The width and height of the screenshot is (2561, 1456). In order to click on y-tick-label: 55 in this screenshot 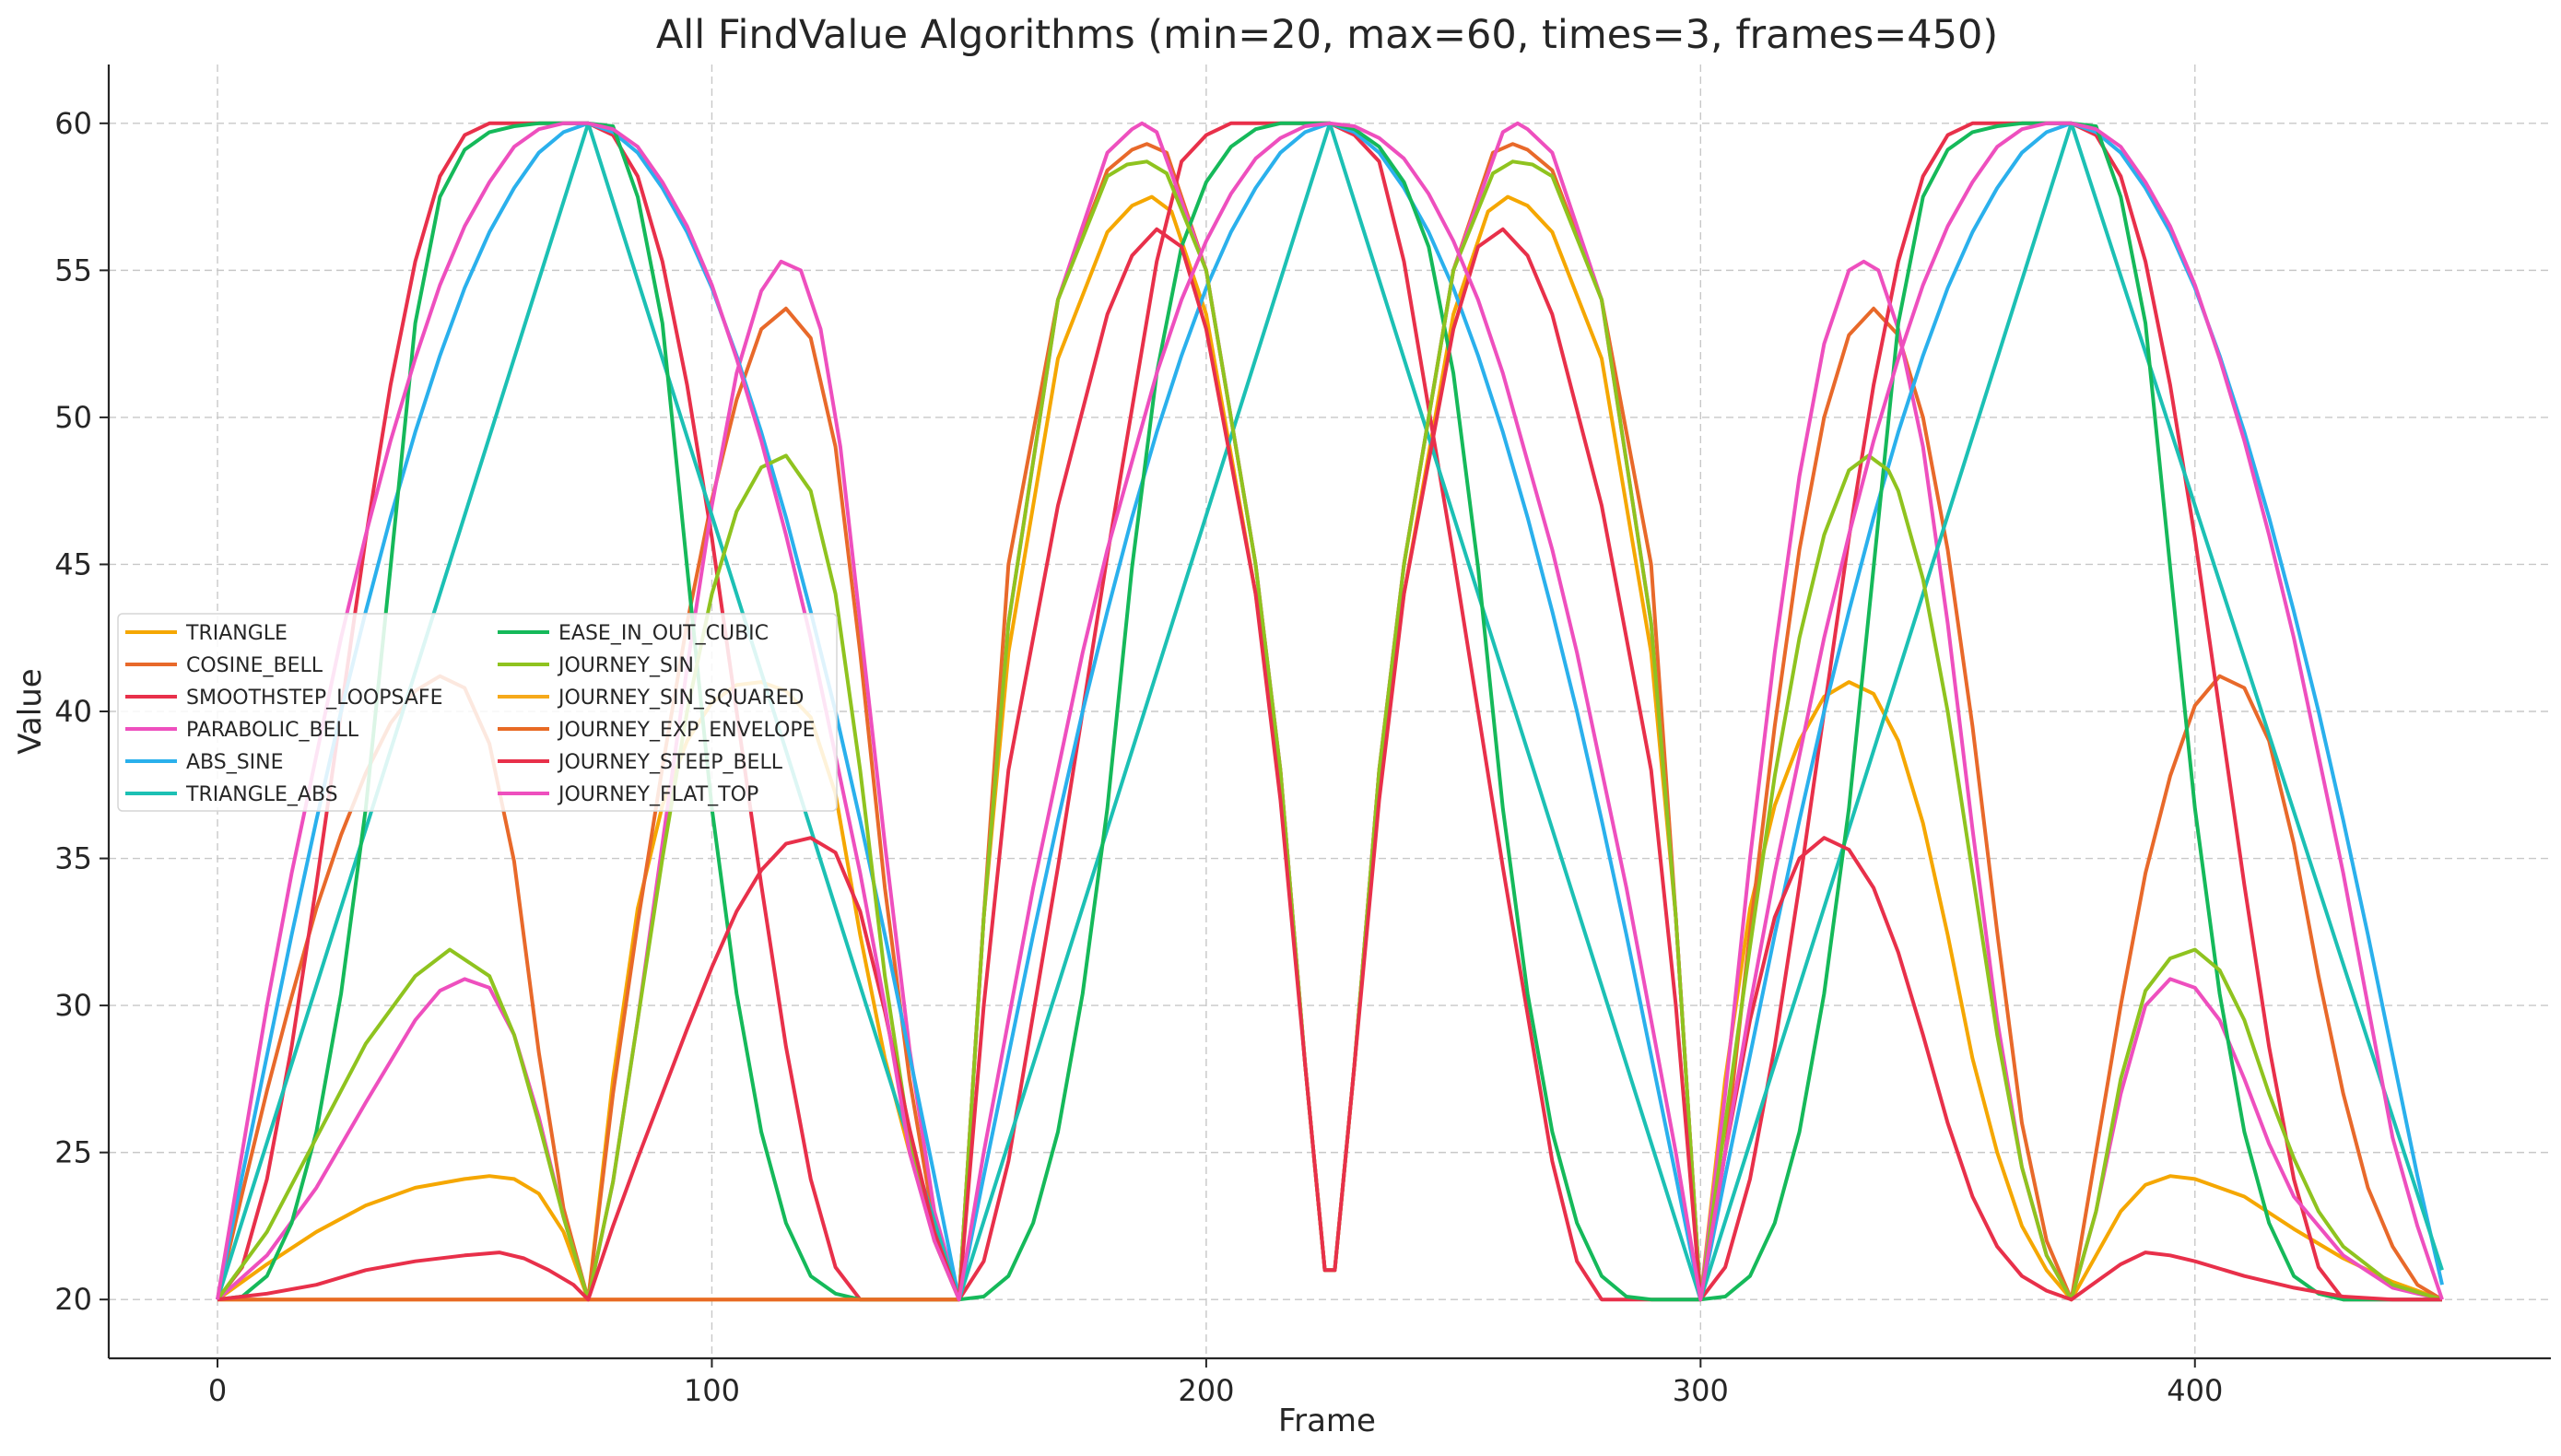, I will do `click(73, 270)`.